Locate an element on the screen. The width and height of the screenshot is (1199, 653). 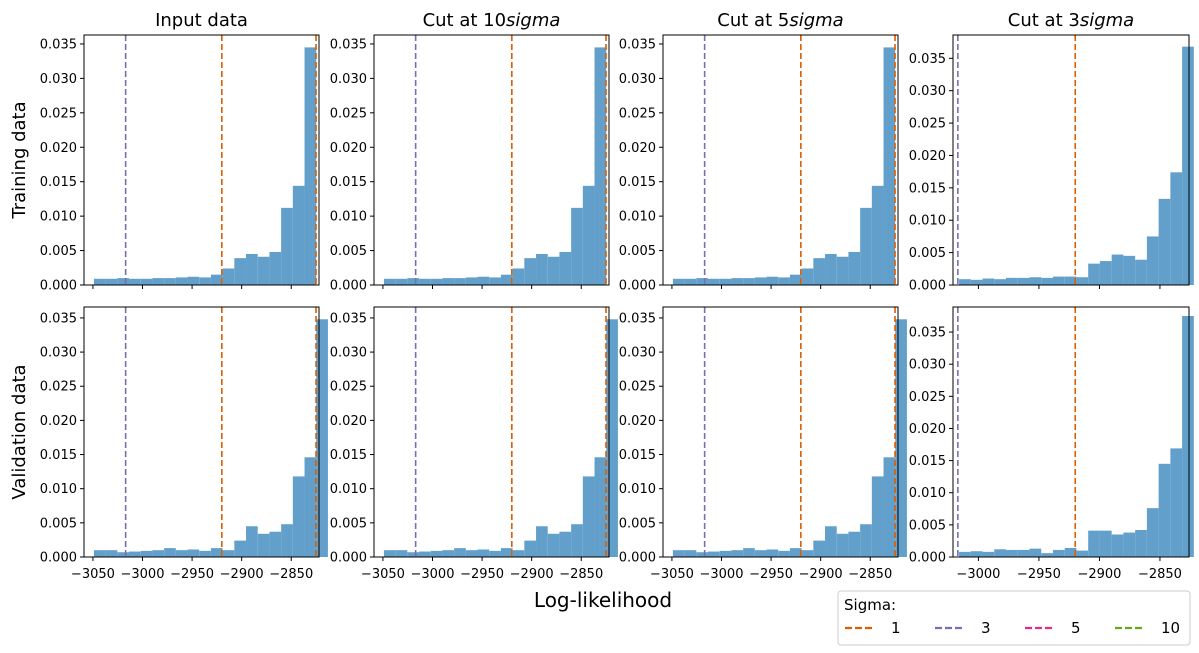
column-title: Cut at 5sigma is located at coordinates (780, 20).